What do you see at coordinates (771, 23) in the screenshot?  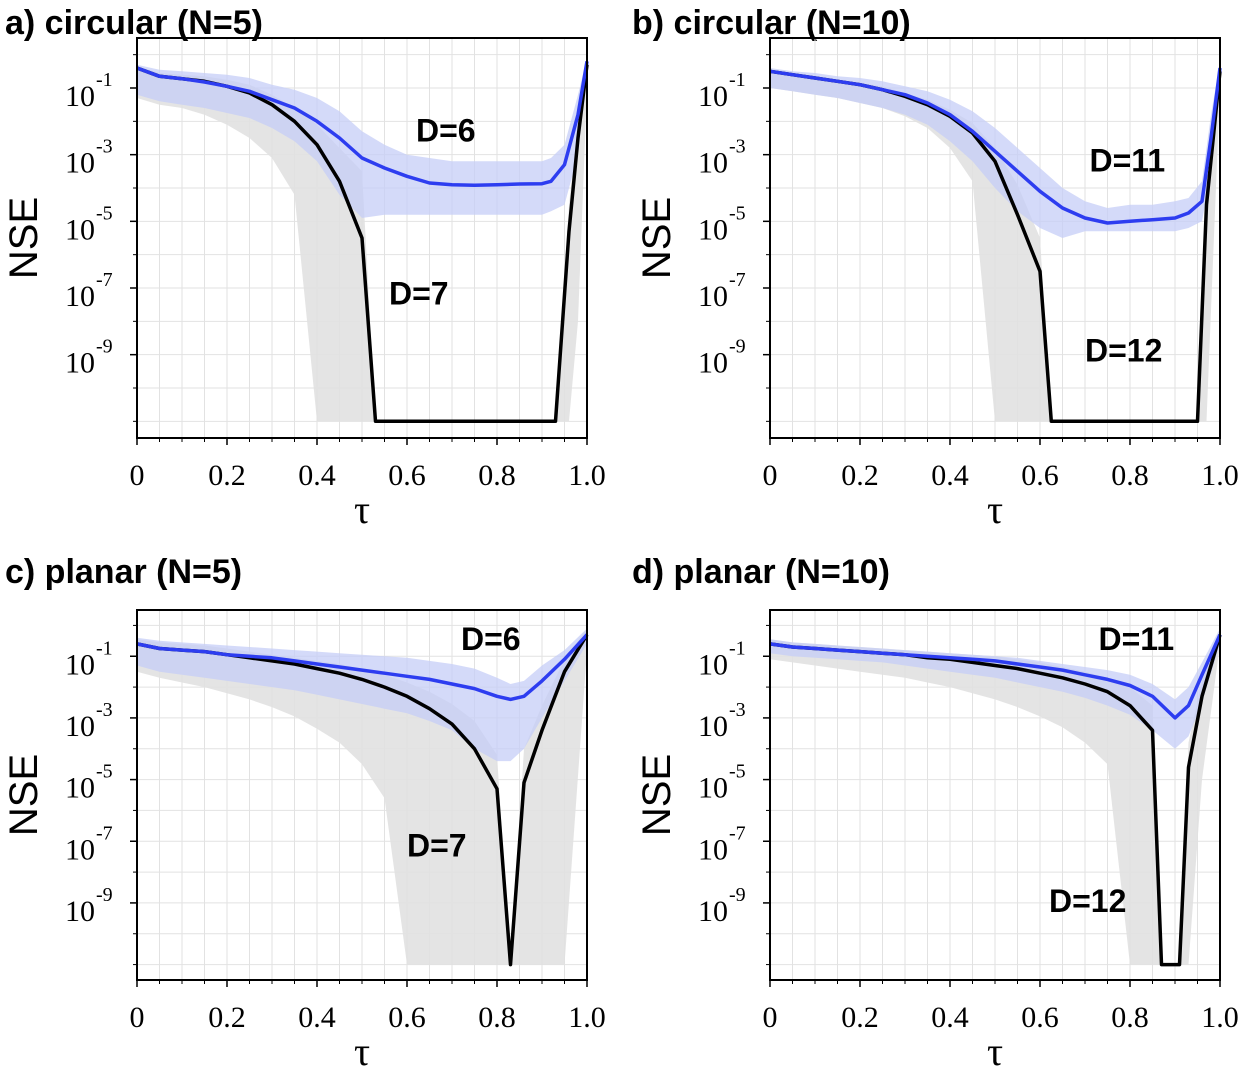 I see `panel-title: b) circular (N=10)` at bounding box center [771, 23].